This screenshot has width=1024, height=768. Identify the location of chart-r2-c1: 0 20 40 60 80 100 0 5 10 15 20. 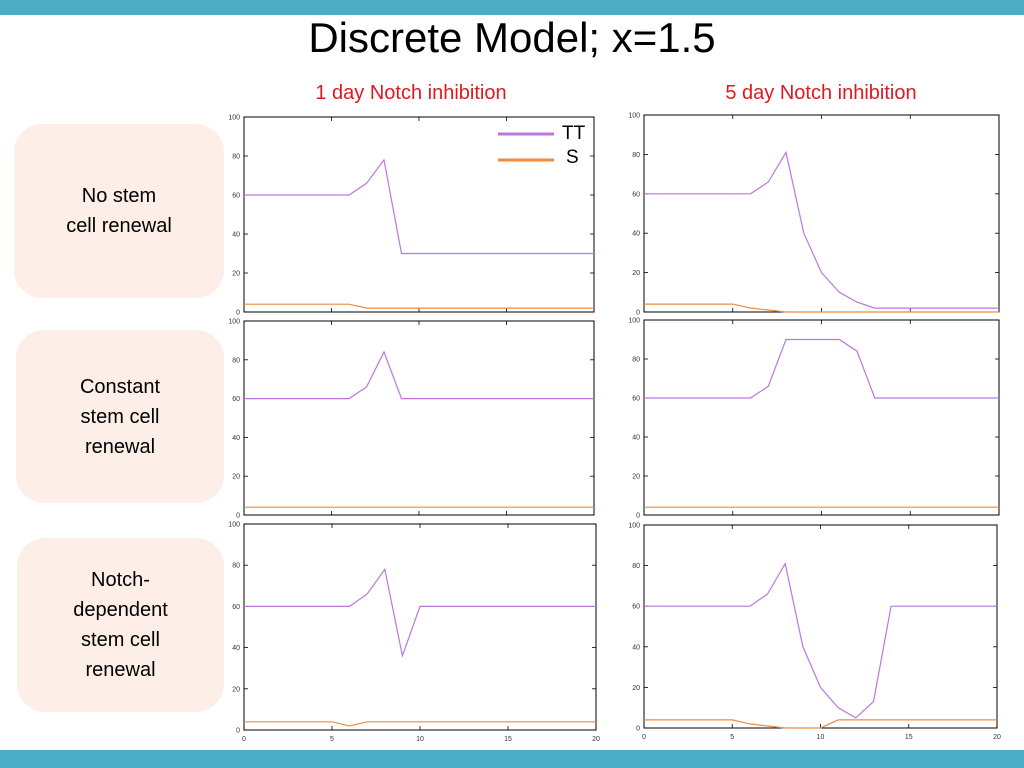
(814, 632).